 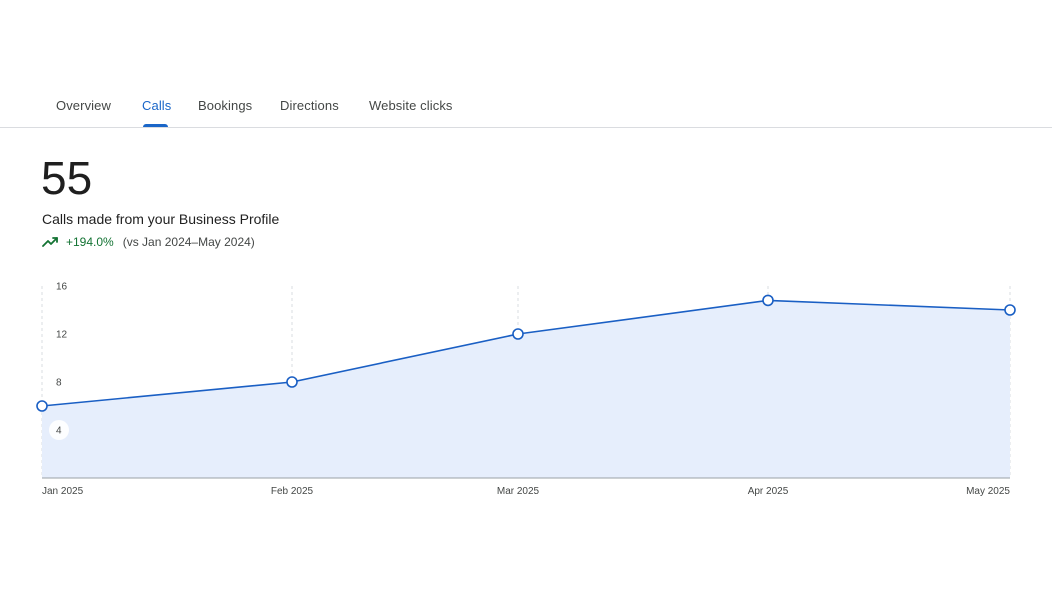 I want to click on ytick-backdrop, so click(x=59, y=430).